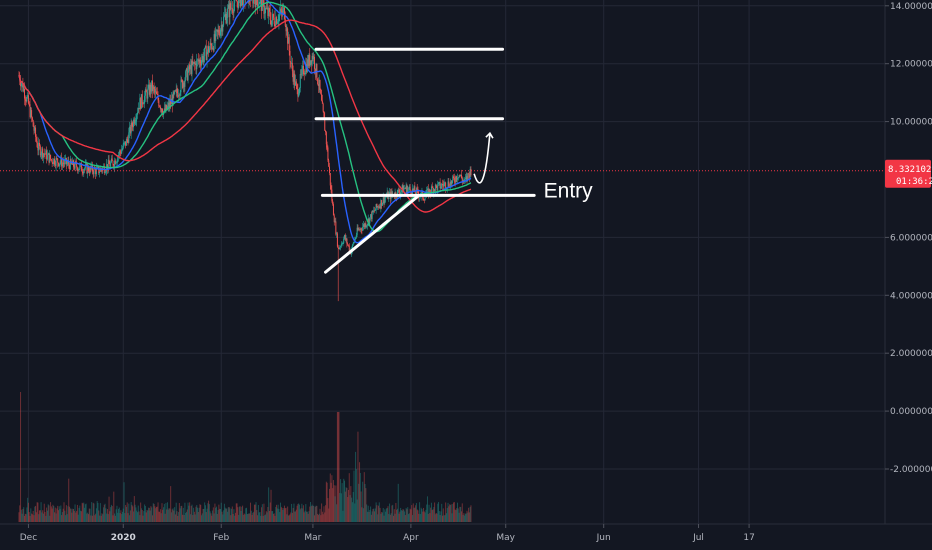 The width and height of the screenshot is (932, 550). What do you see at coordinates (911, 238) in the screenshot?
I see `price-tick-label: 6.00000000` at bounding box center [911, 238].